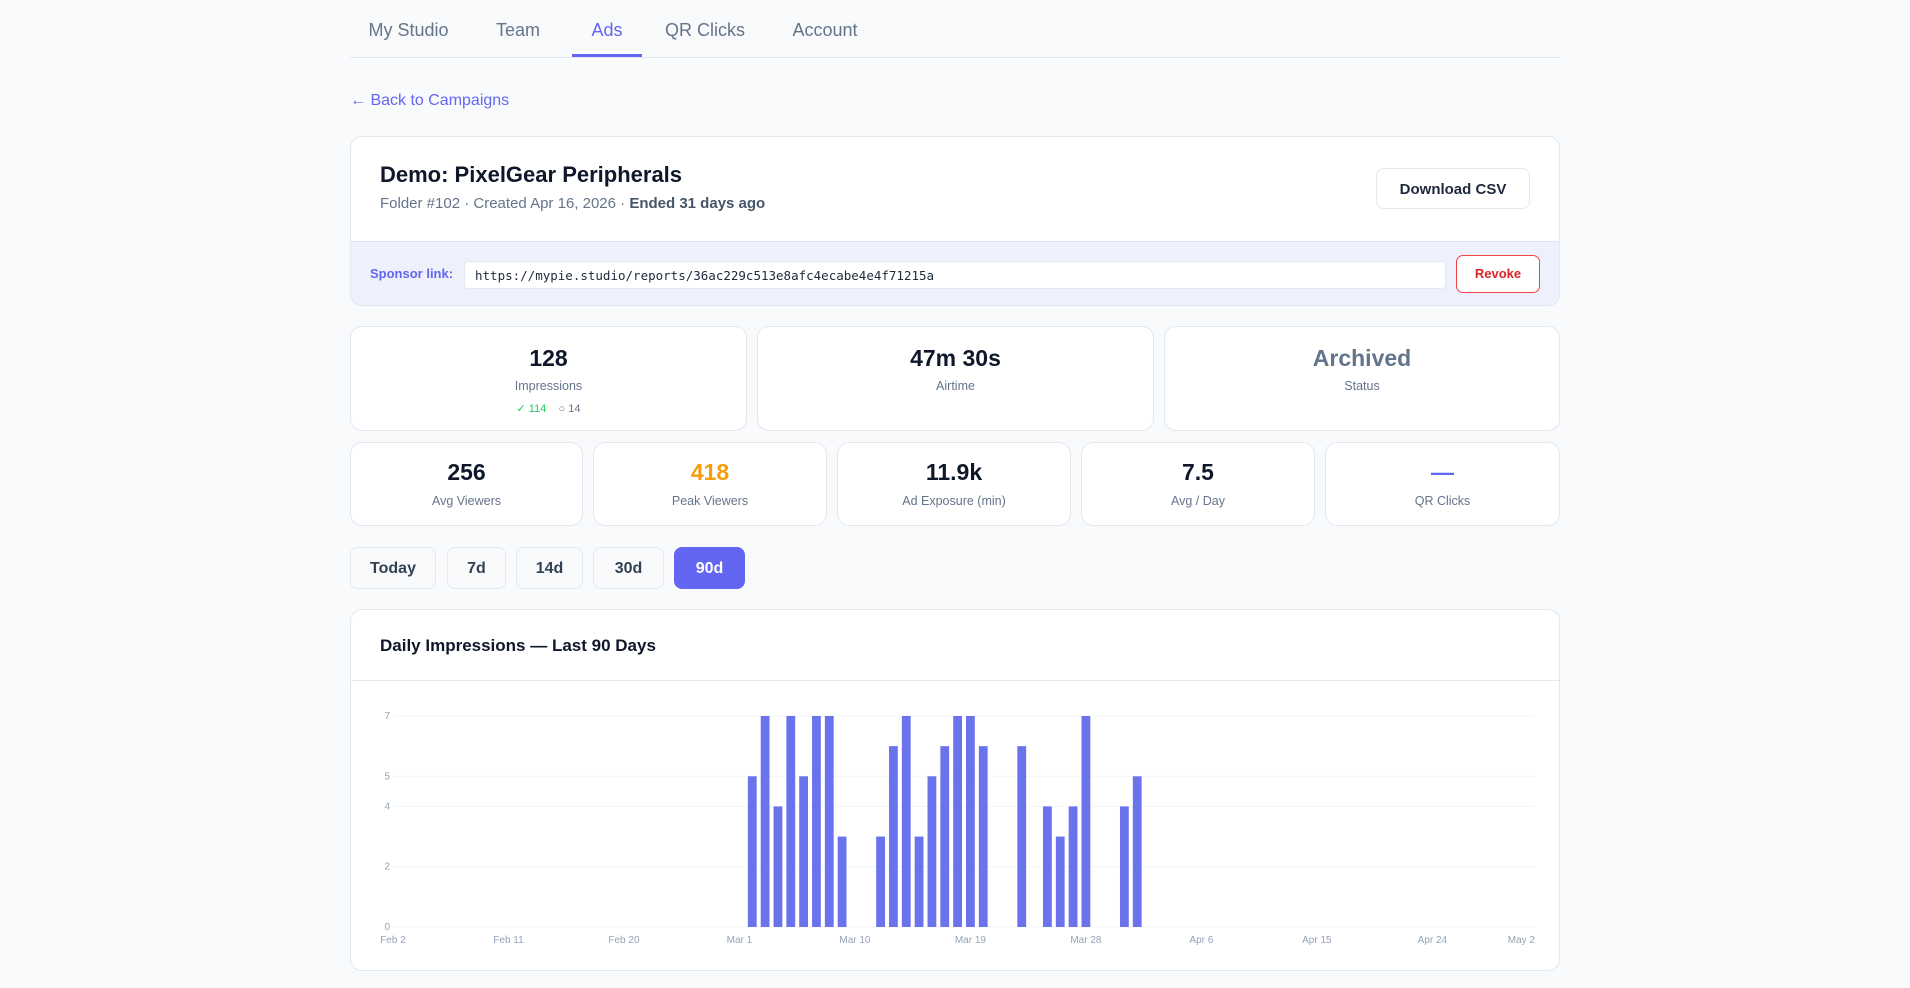 Image resolution: width=1910 pixels, height=988 pixels. I want to click on stat-label: Peak Viewers, so click(710, 501).